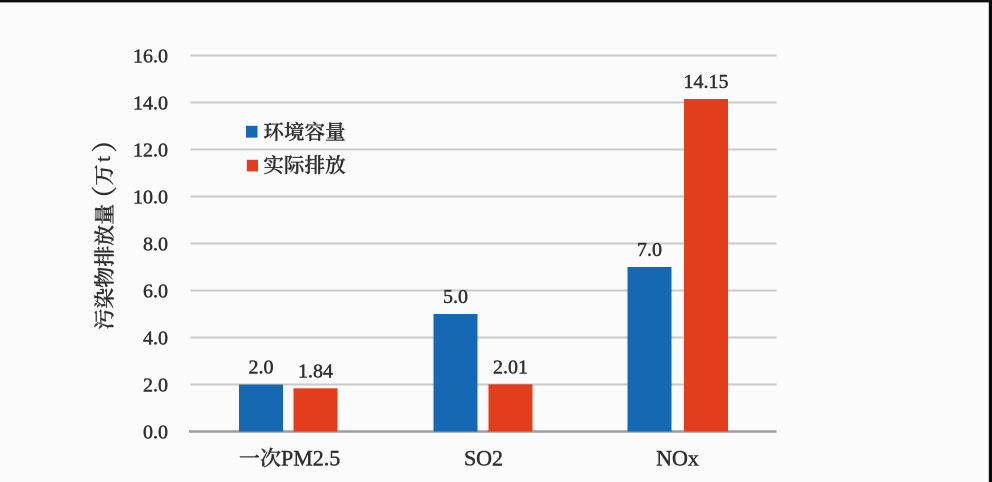 This screenshot has width=992, height=482. What do you see at coordinates (155, 292) in the screenshot?
I see `svg-text: 6.0` at bounding box center [155, 292].